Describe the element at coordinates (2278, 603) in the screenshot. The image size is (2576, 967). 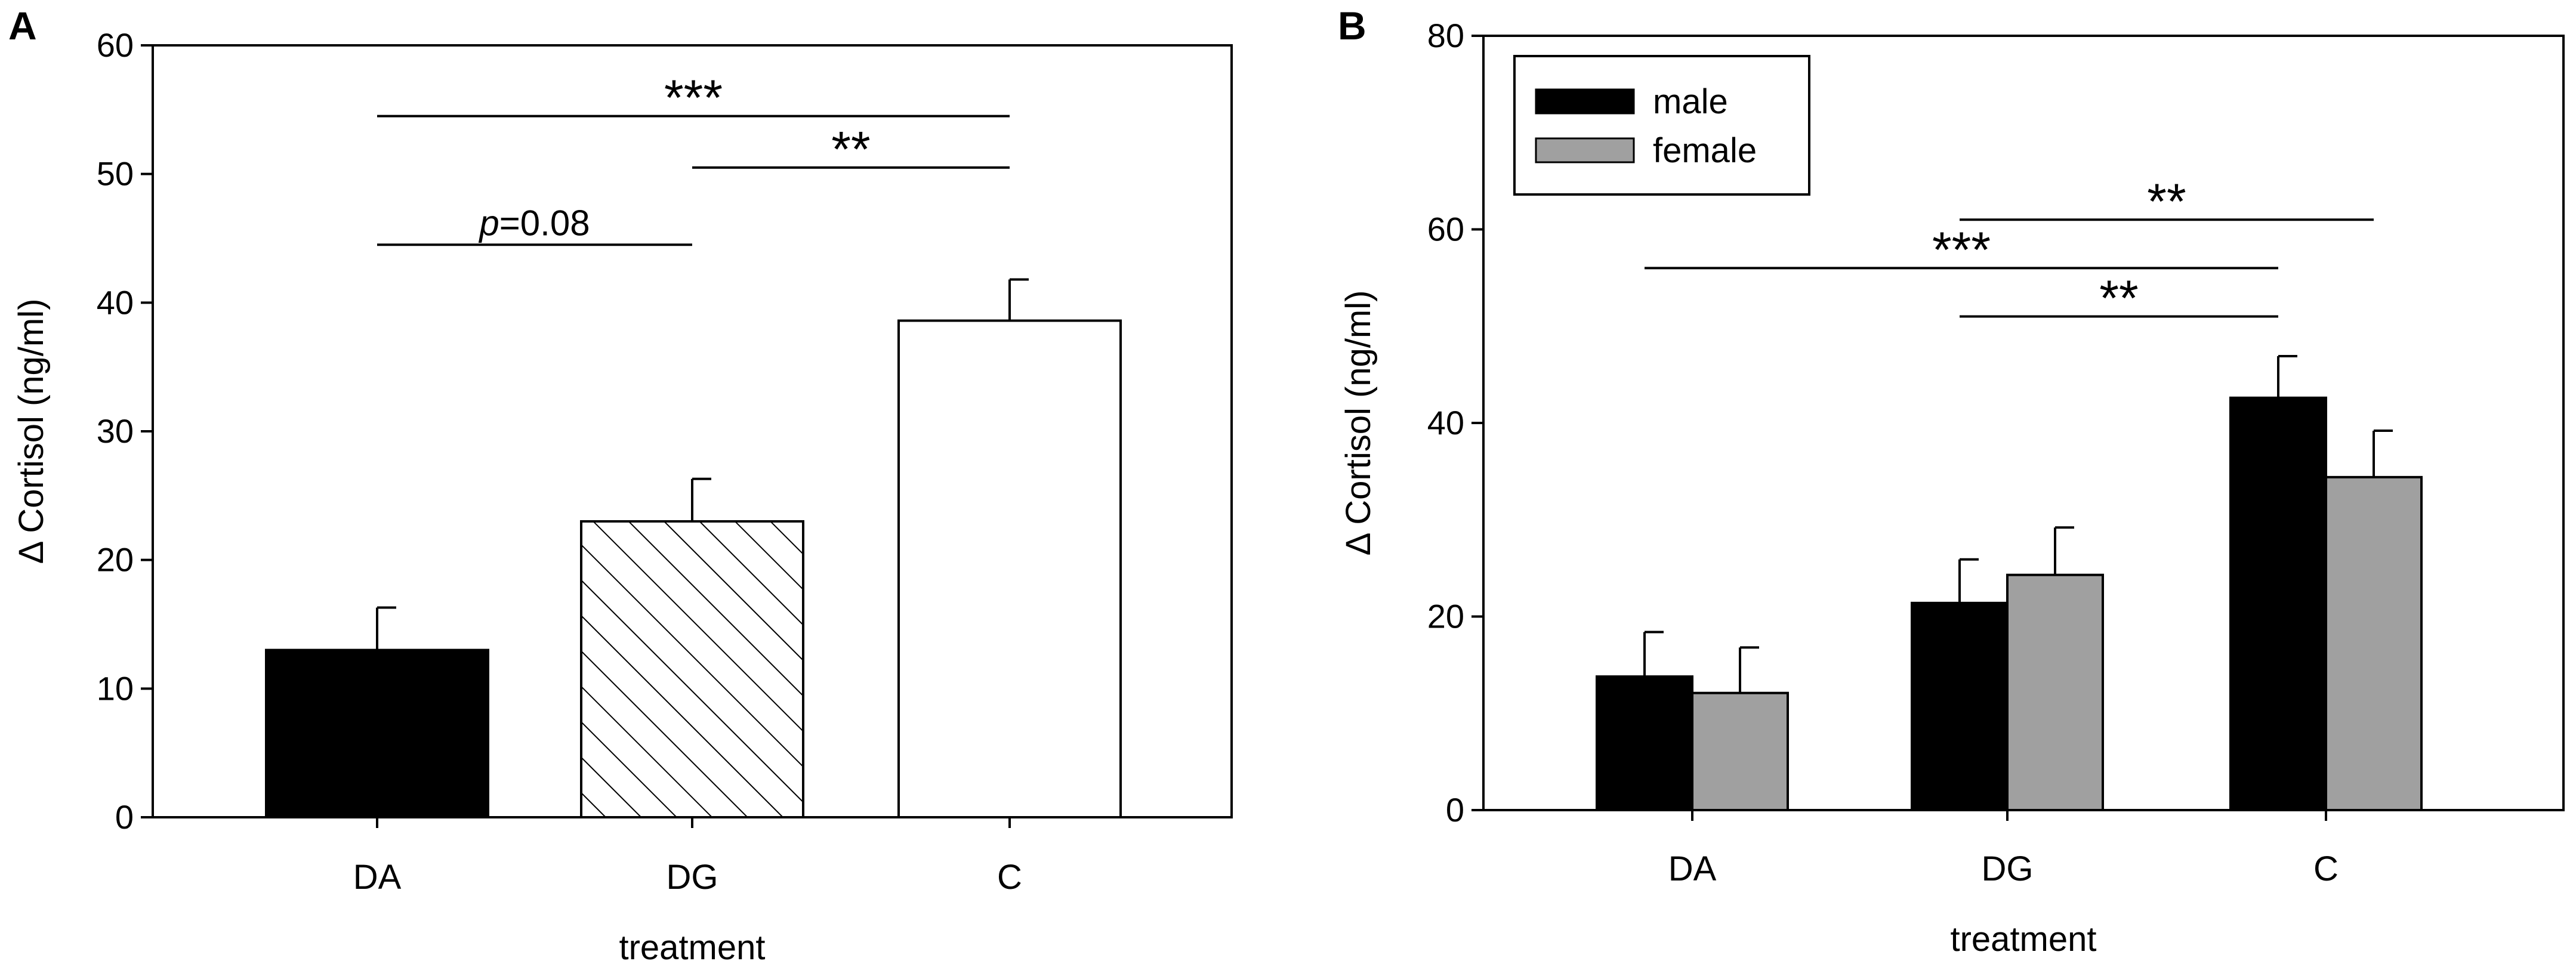
I see `bar-male-c` at that location.